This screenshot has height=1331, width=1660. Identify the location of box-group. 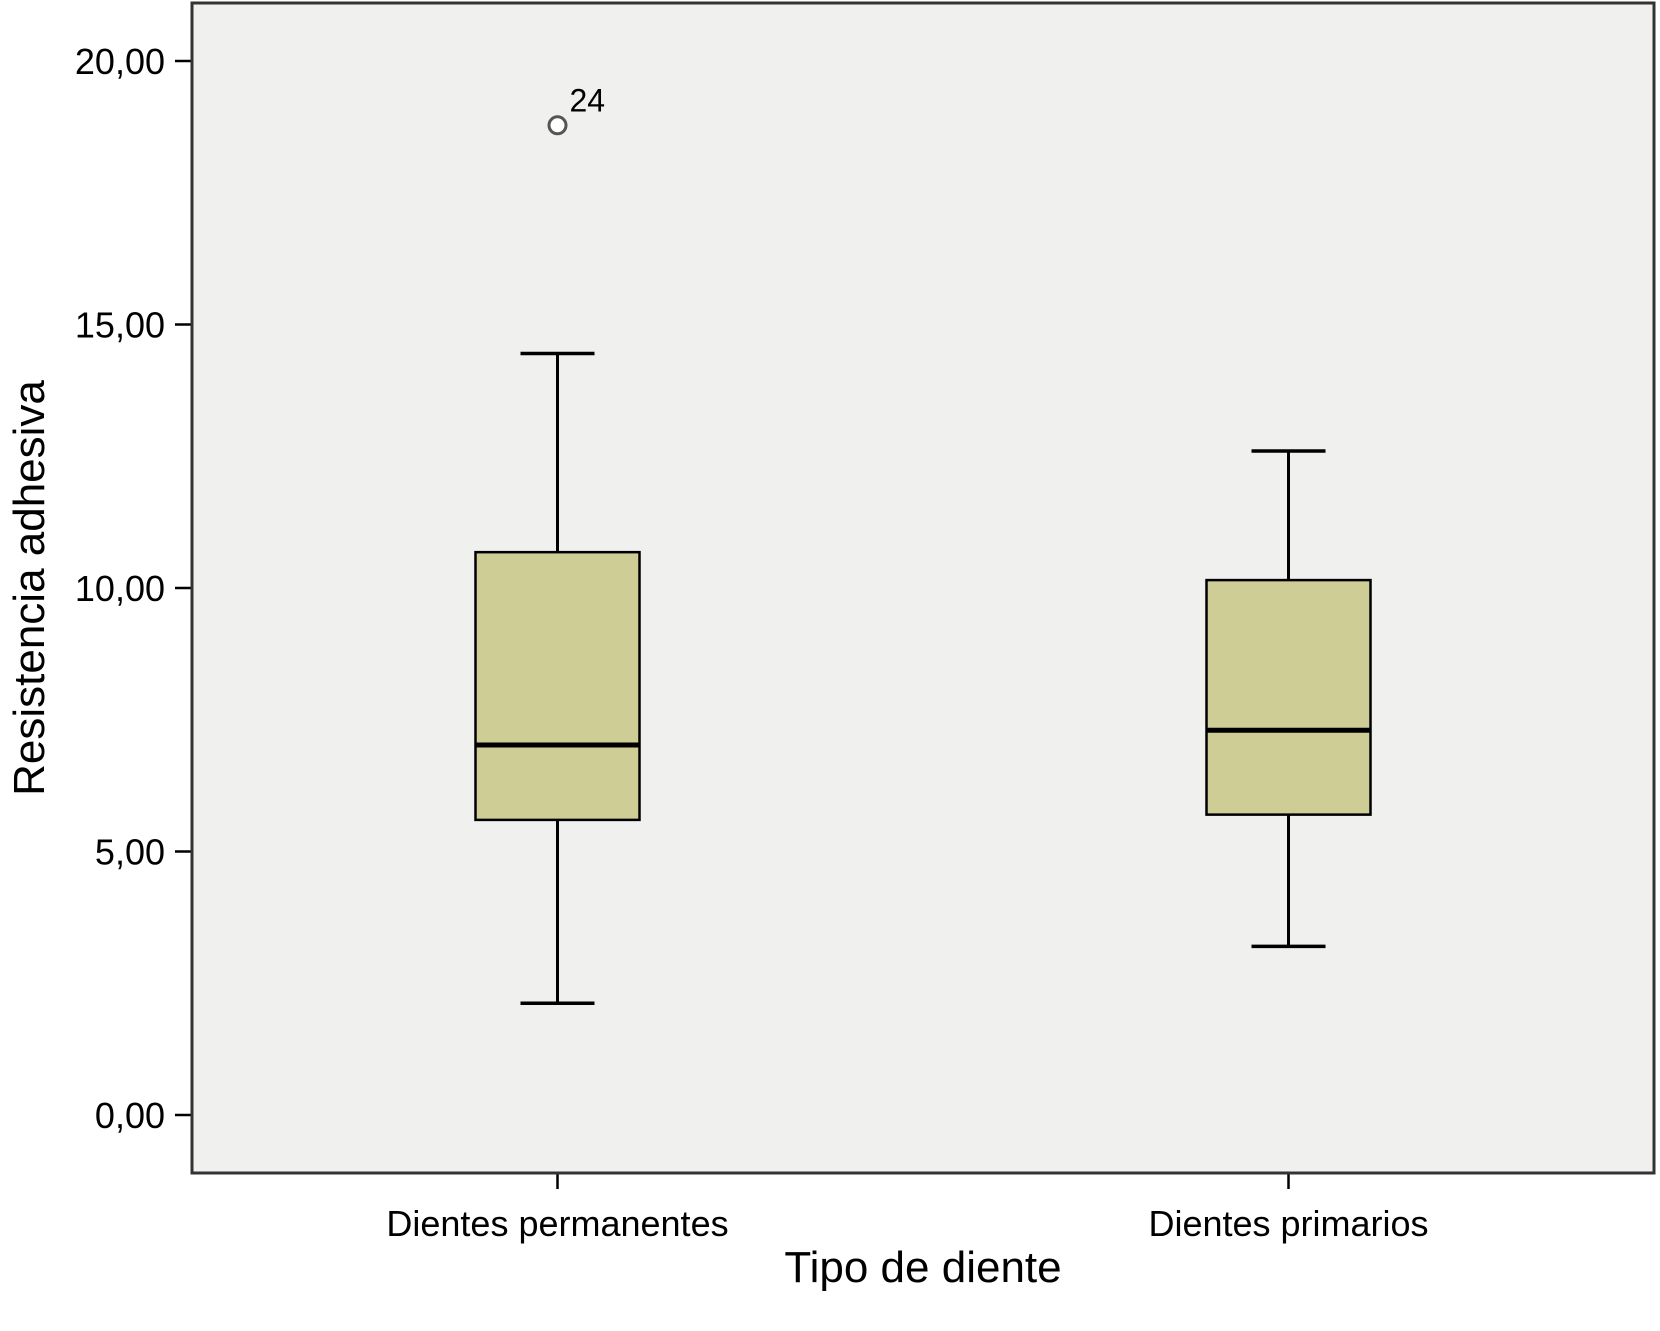
(1288, 699).